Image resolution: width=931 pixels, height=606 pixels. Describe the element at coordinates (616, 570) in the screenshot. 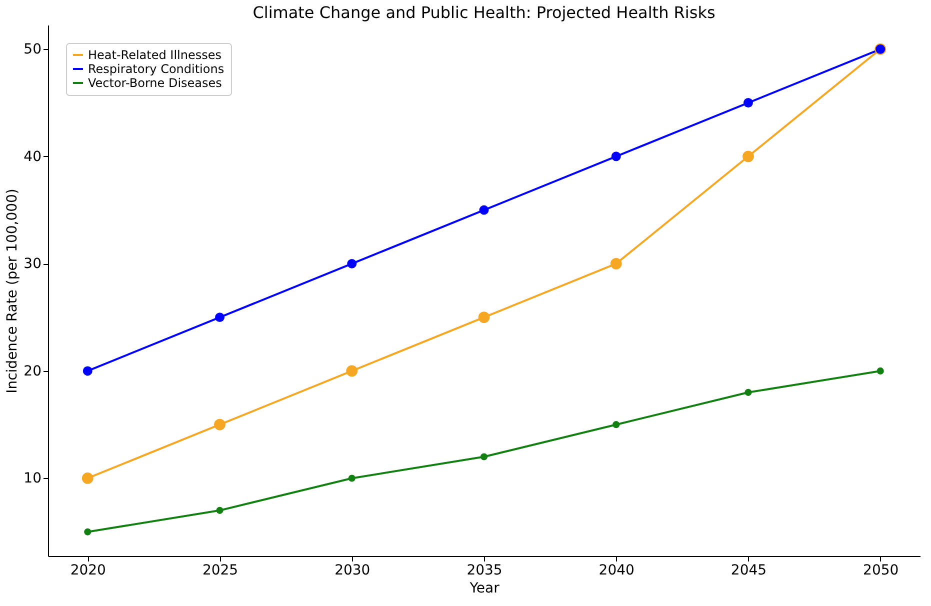

I see `x-tick-label: 2040` at that location.